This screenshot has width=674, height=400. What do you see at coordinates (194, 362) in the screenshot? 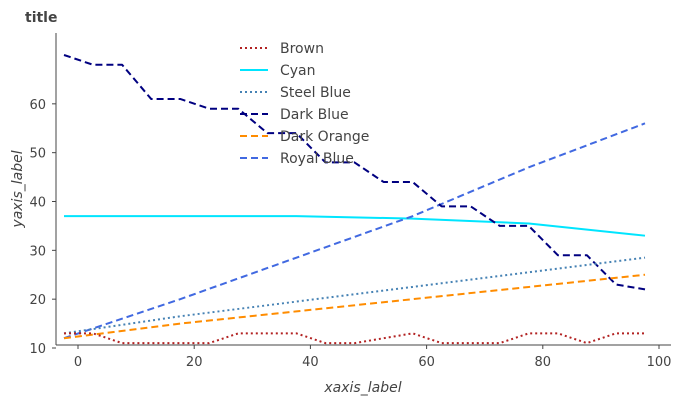
I see `x-tick-label: 20` at bounding box center [194, 362].